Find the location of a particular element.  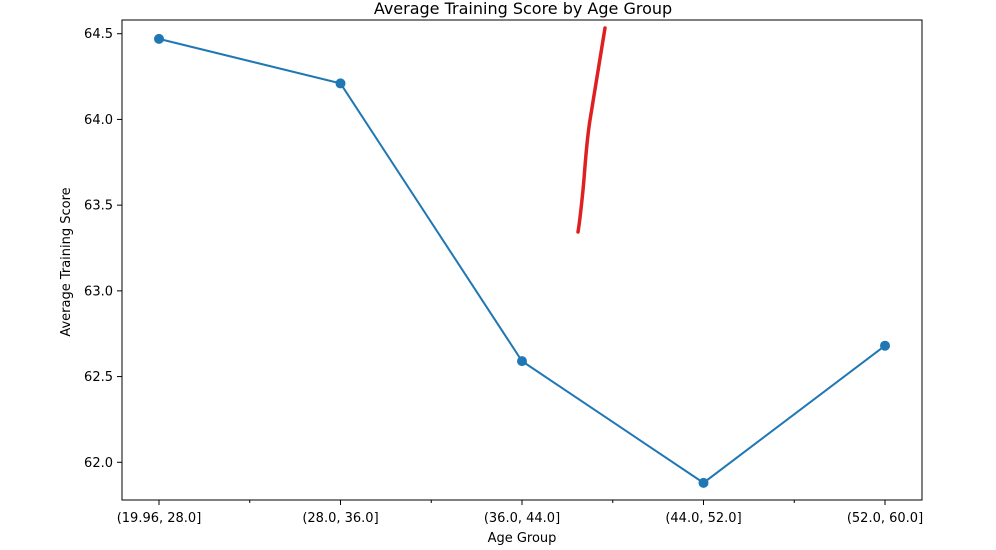

red-annotation-stroke is located at coordinates (591, 130).